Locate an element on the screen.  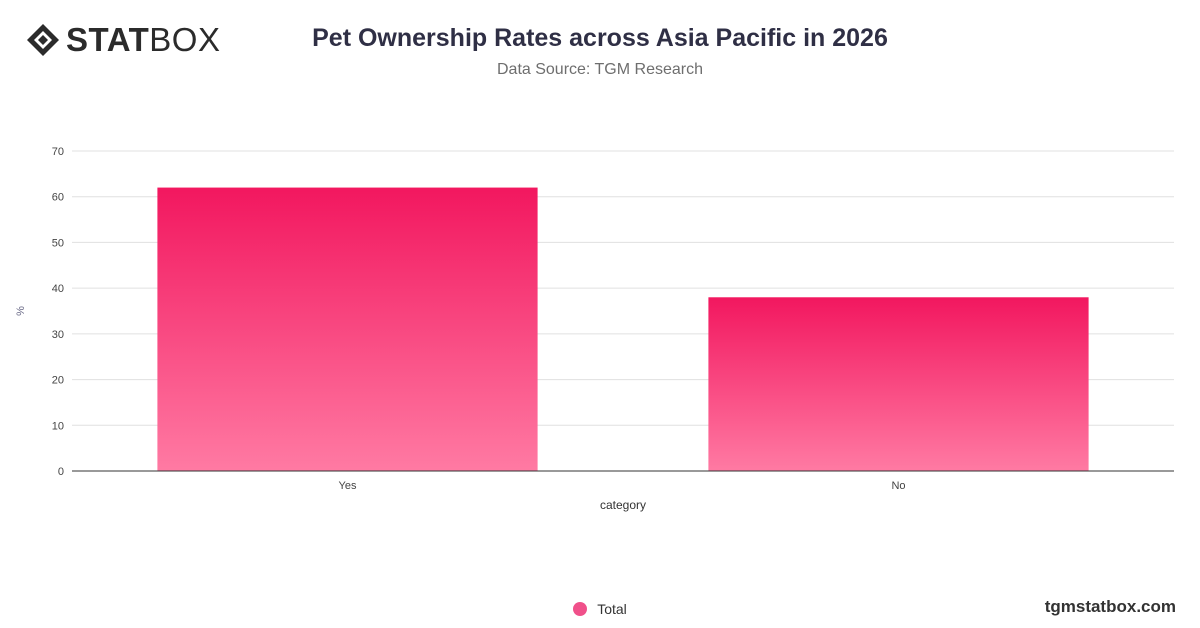
legend-label: Total is located at coordinates (612, 609).